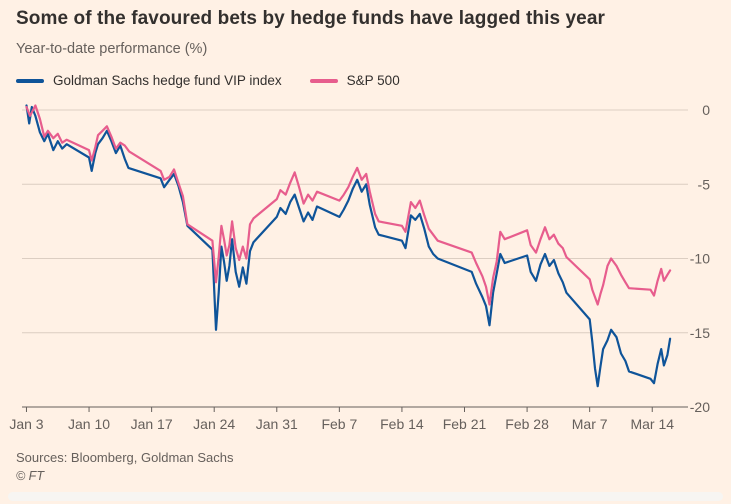  Describe the element at coordinates (700, 407) in the screenshot. I see `y-tick-label: -20` at that location.